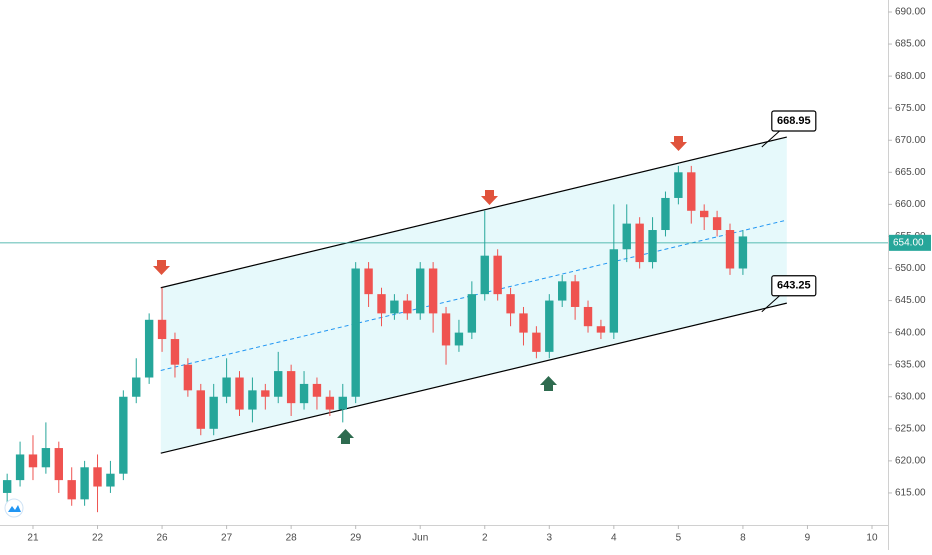 This screenshot has width=932, height=555. I want to click on callout-label: 643.25, so click(794, 286).